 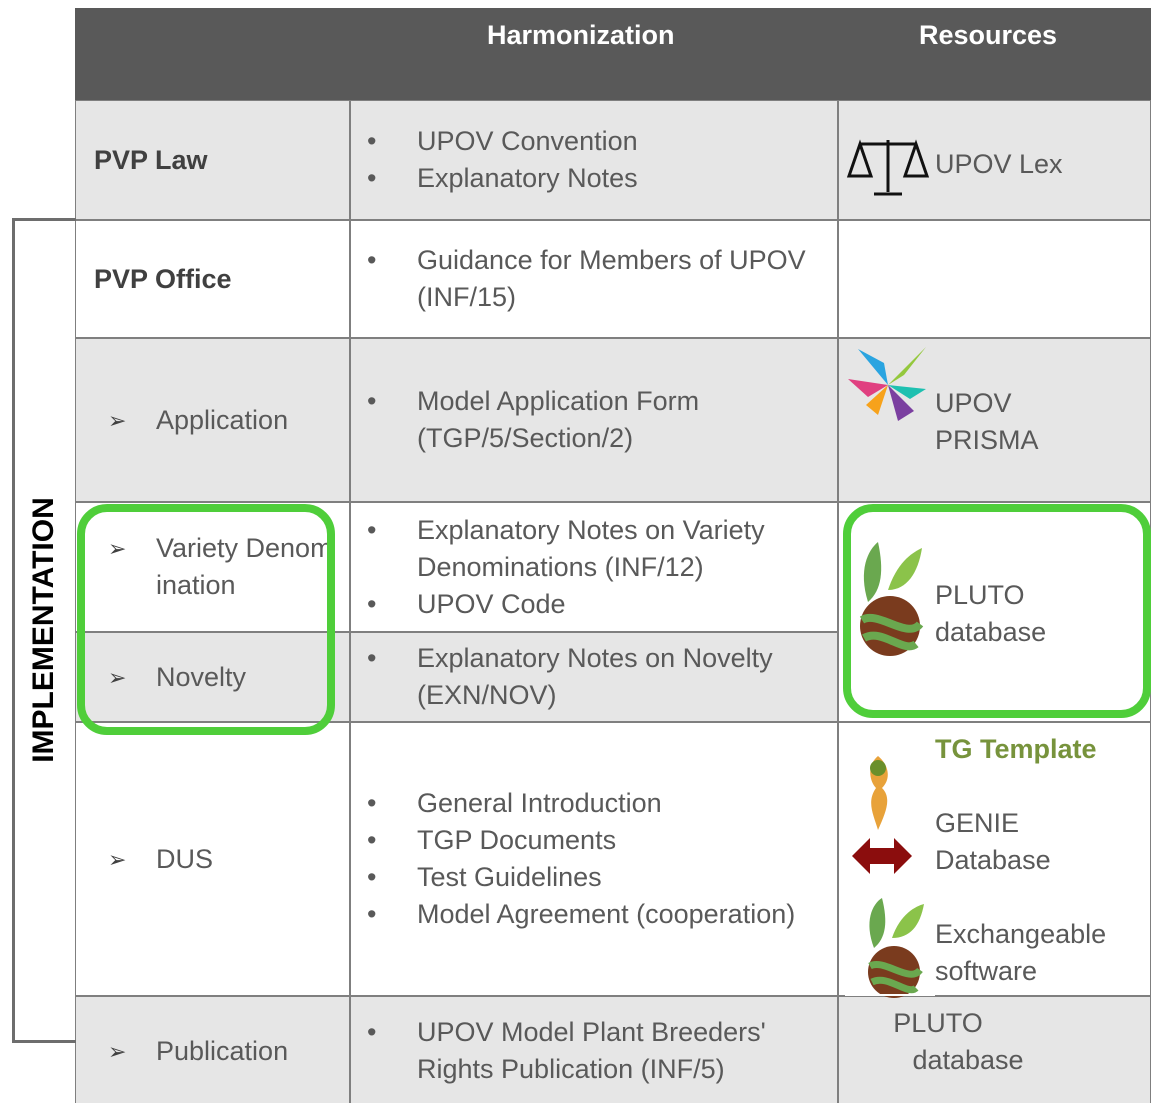 I want to click on scales-icon, so click(x=888, y=167).